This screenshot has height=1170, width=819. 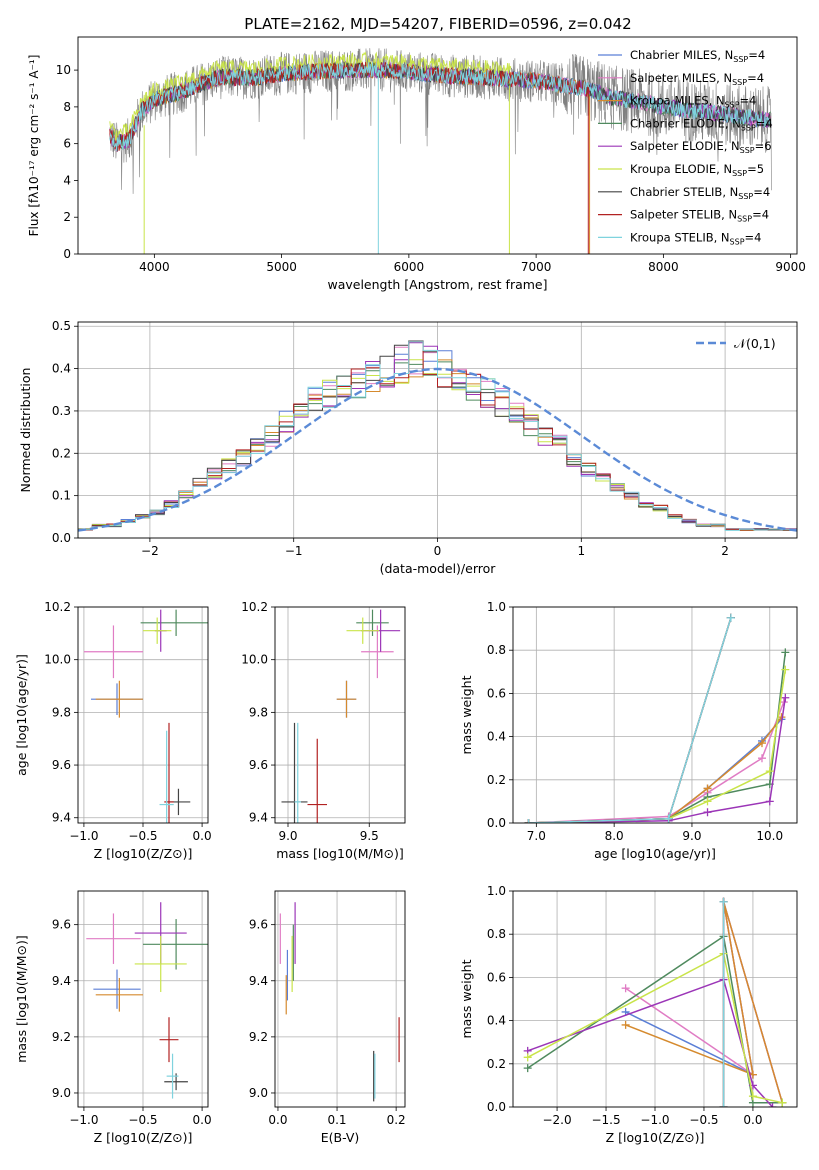 I want to click on x-tick-label: 8000, so click(x=663, y=267).